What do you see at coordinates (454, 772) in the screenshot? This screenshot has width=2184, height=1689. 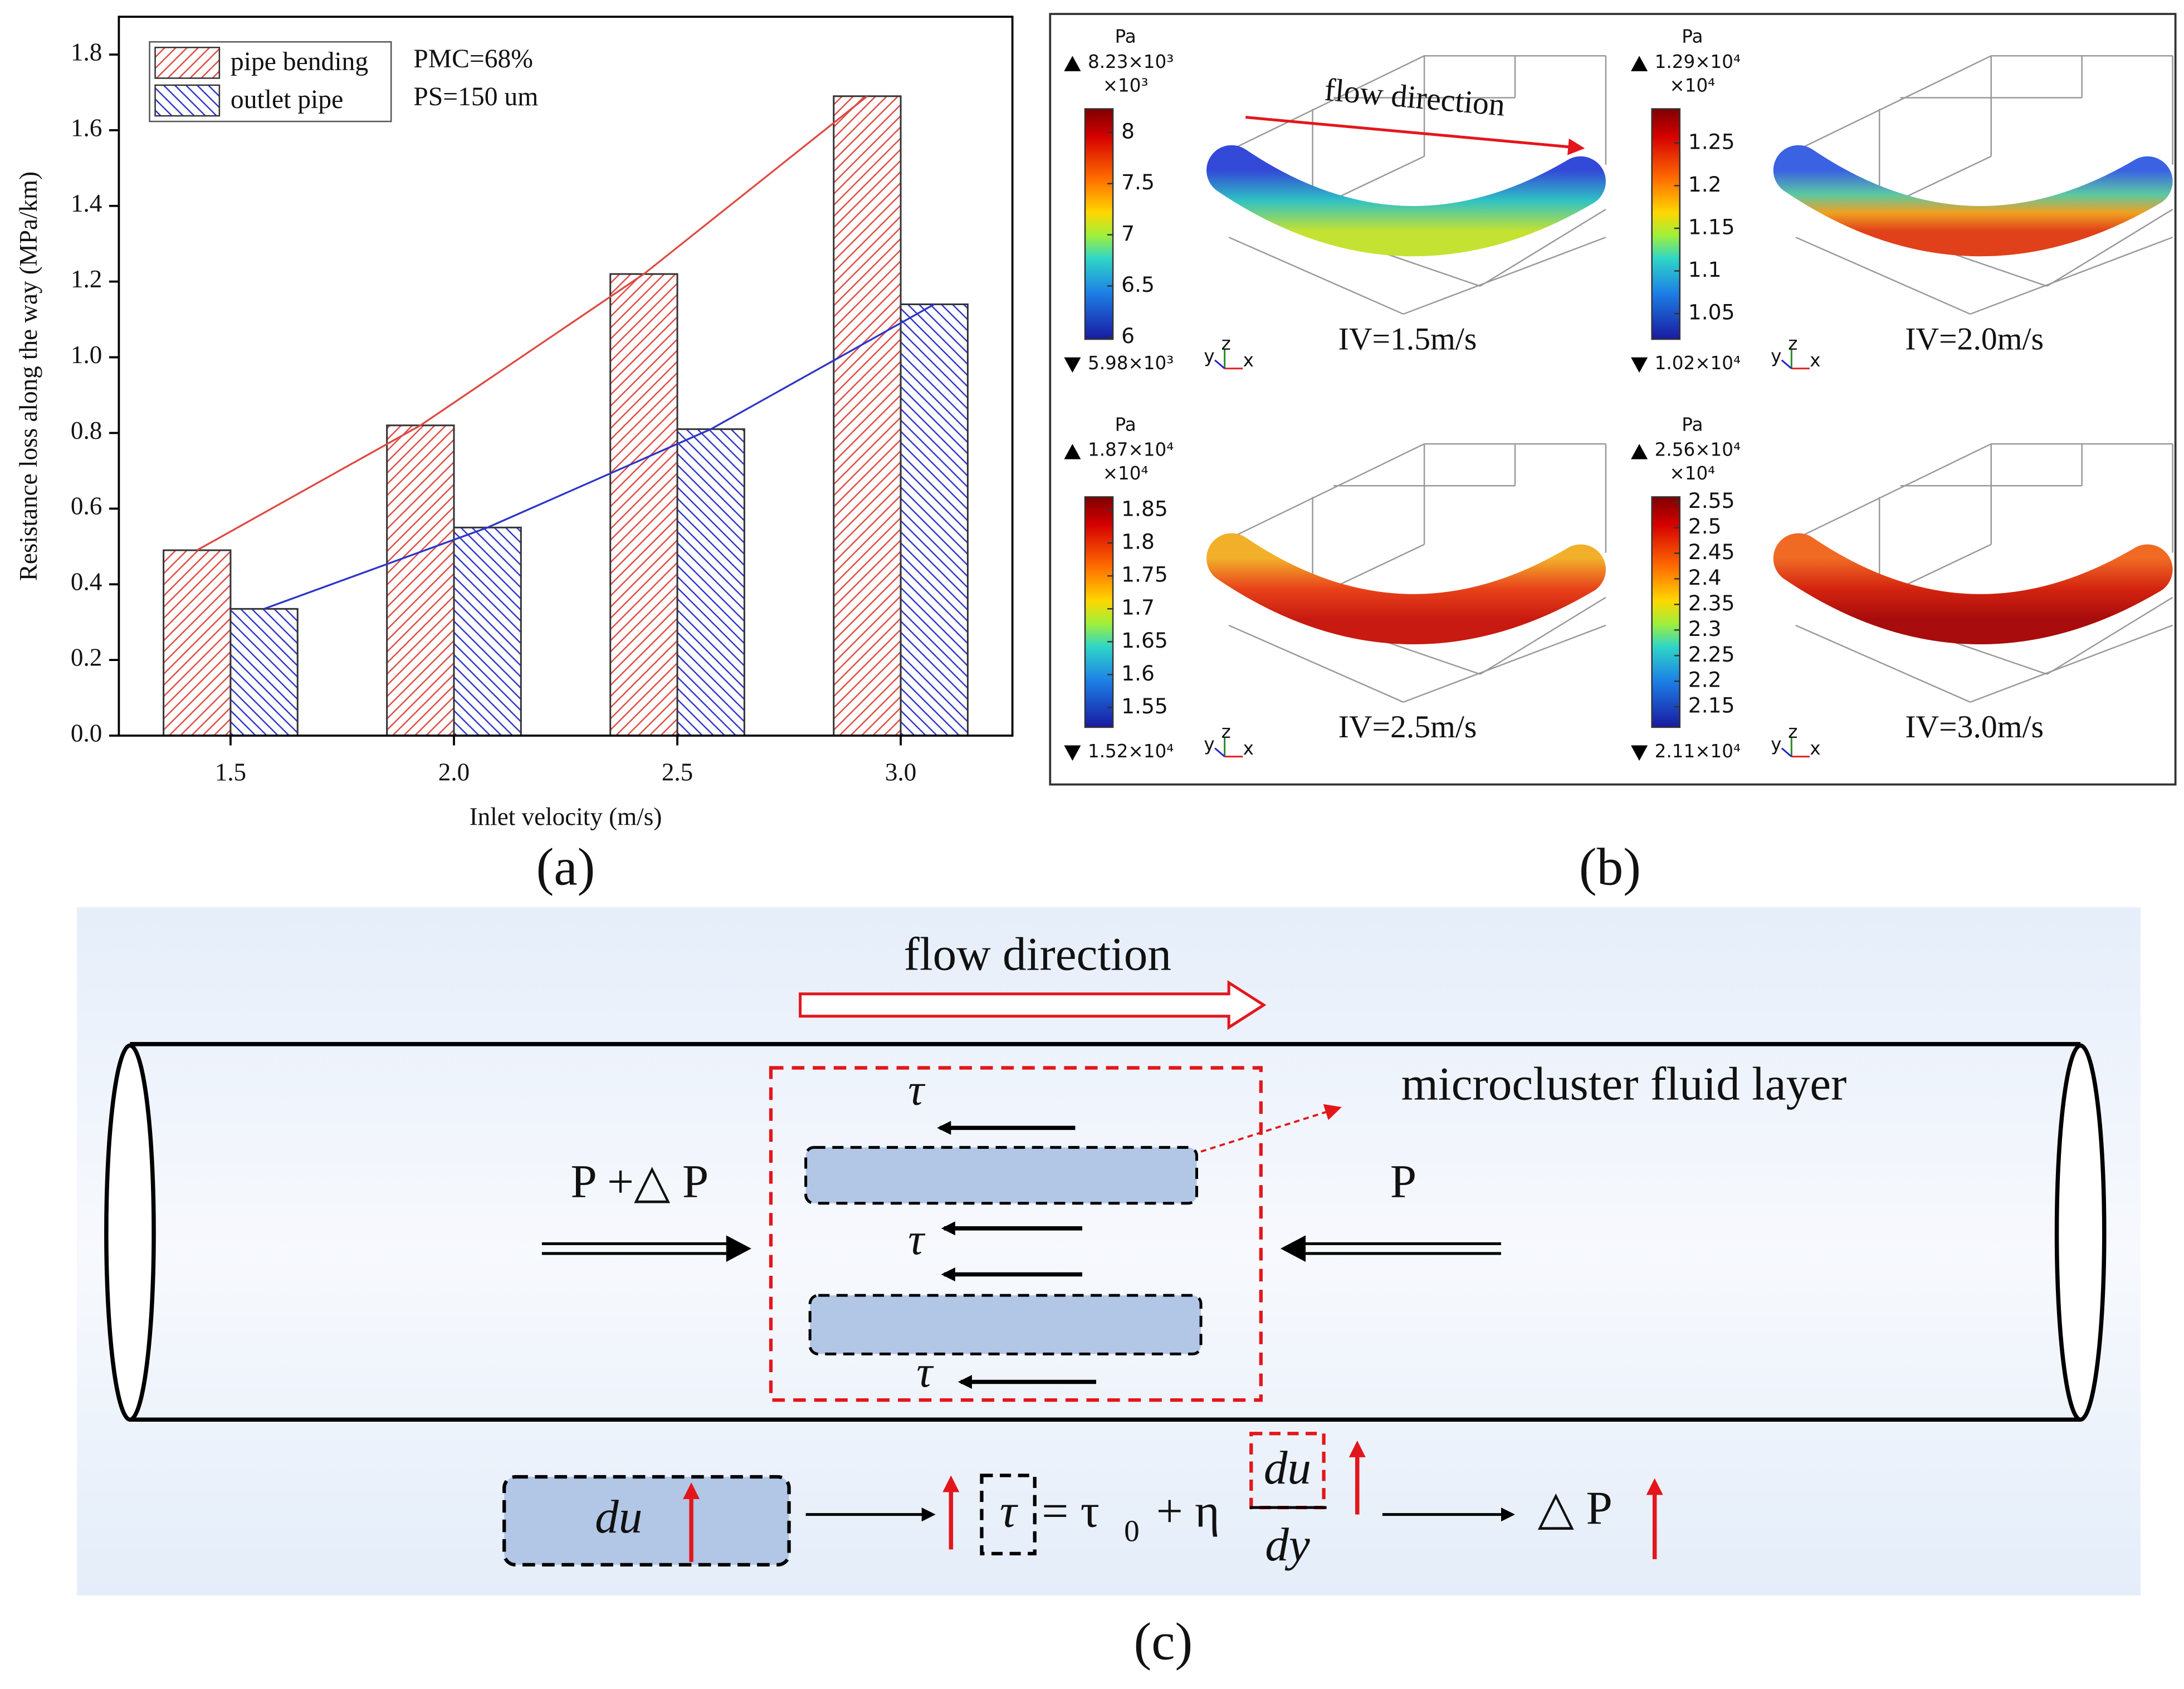 I see `x-tick-label: 2.0` at bounding box center [454, 772].